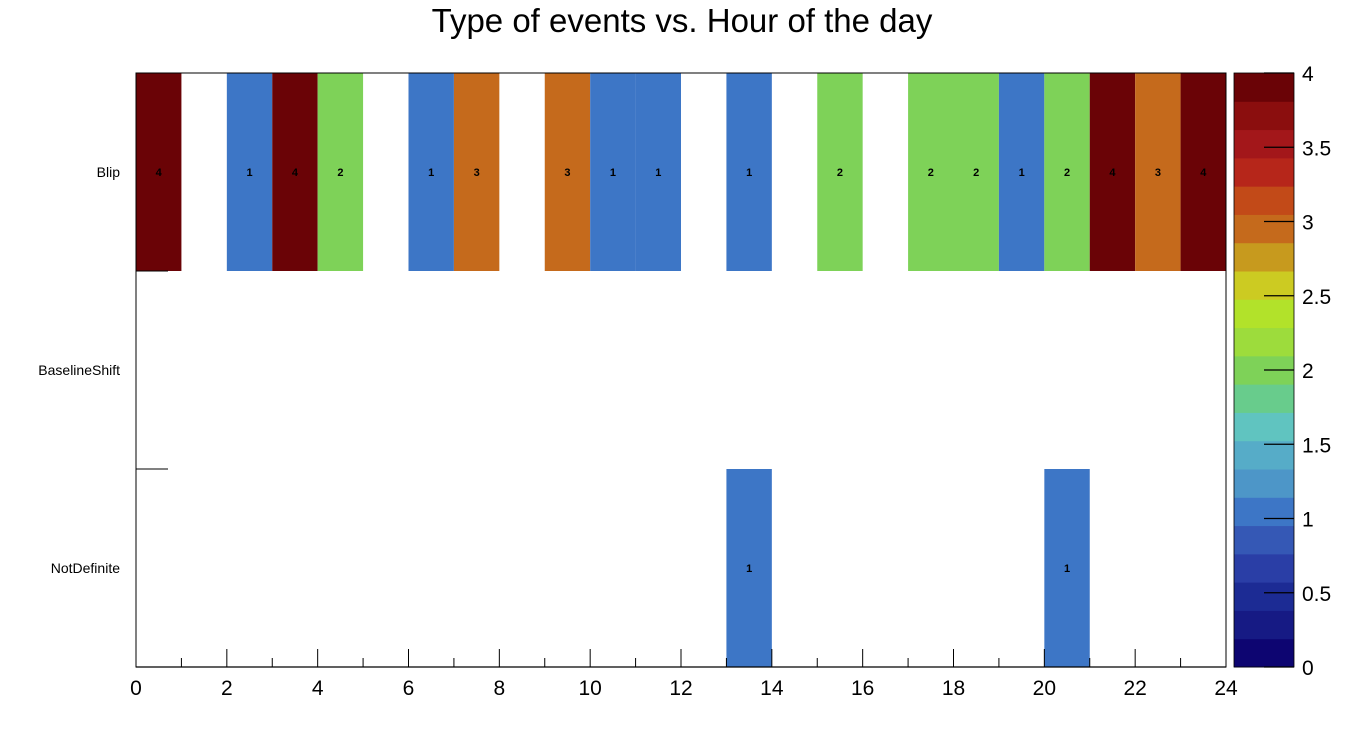  Describe the element at coordinates (1308, 223) in the screenshot. I see `colorbar-tick-label: 3` at that location.